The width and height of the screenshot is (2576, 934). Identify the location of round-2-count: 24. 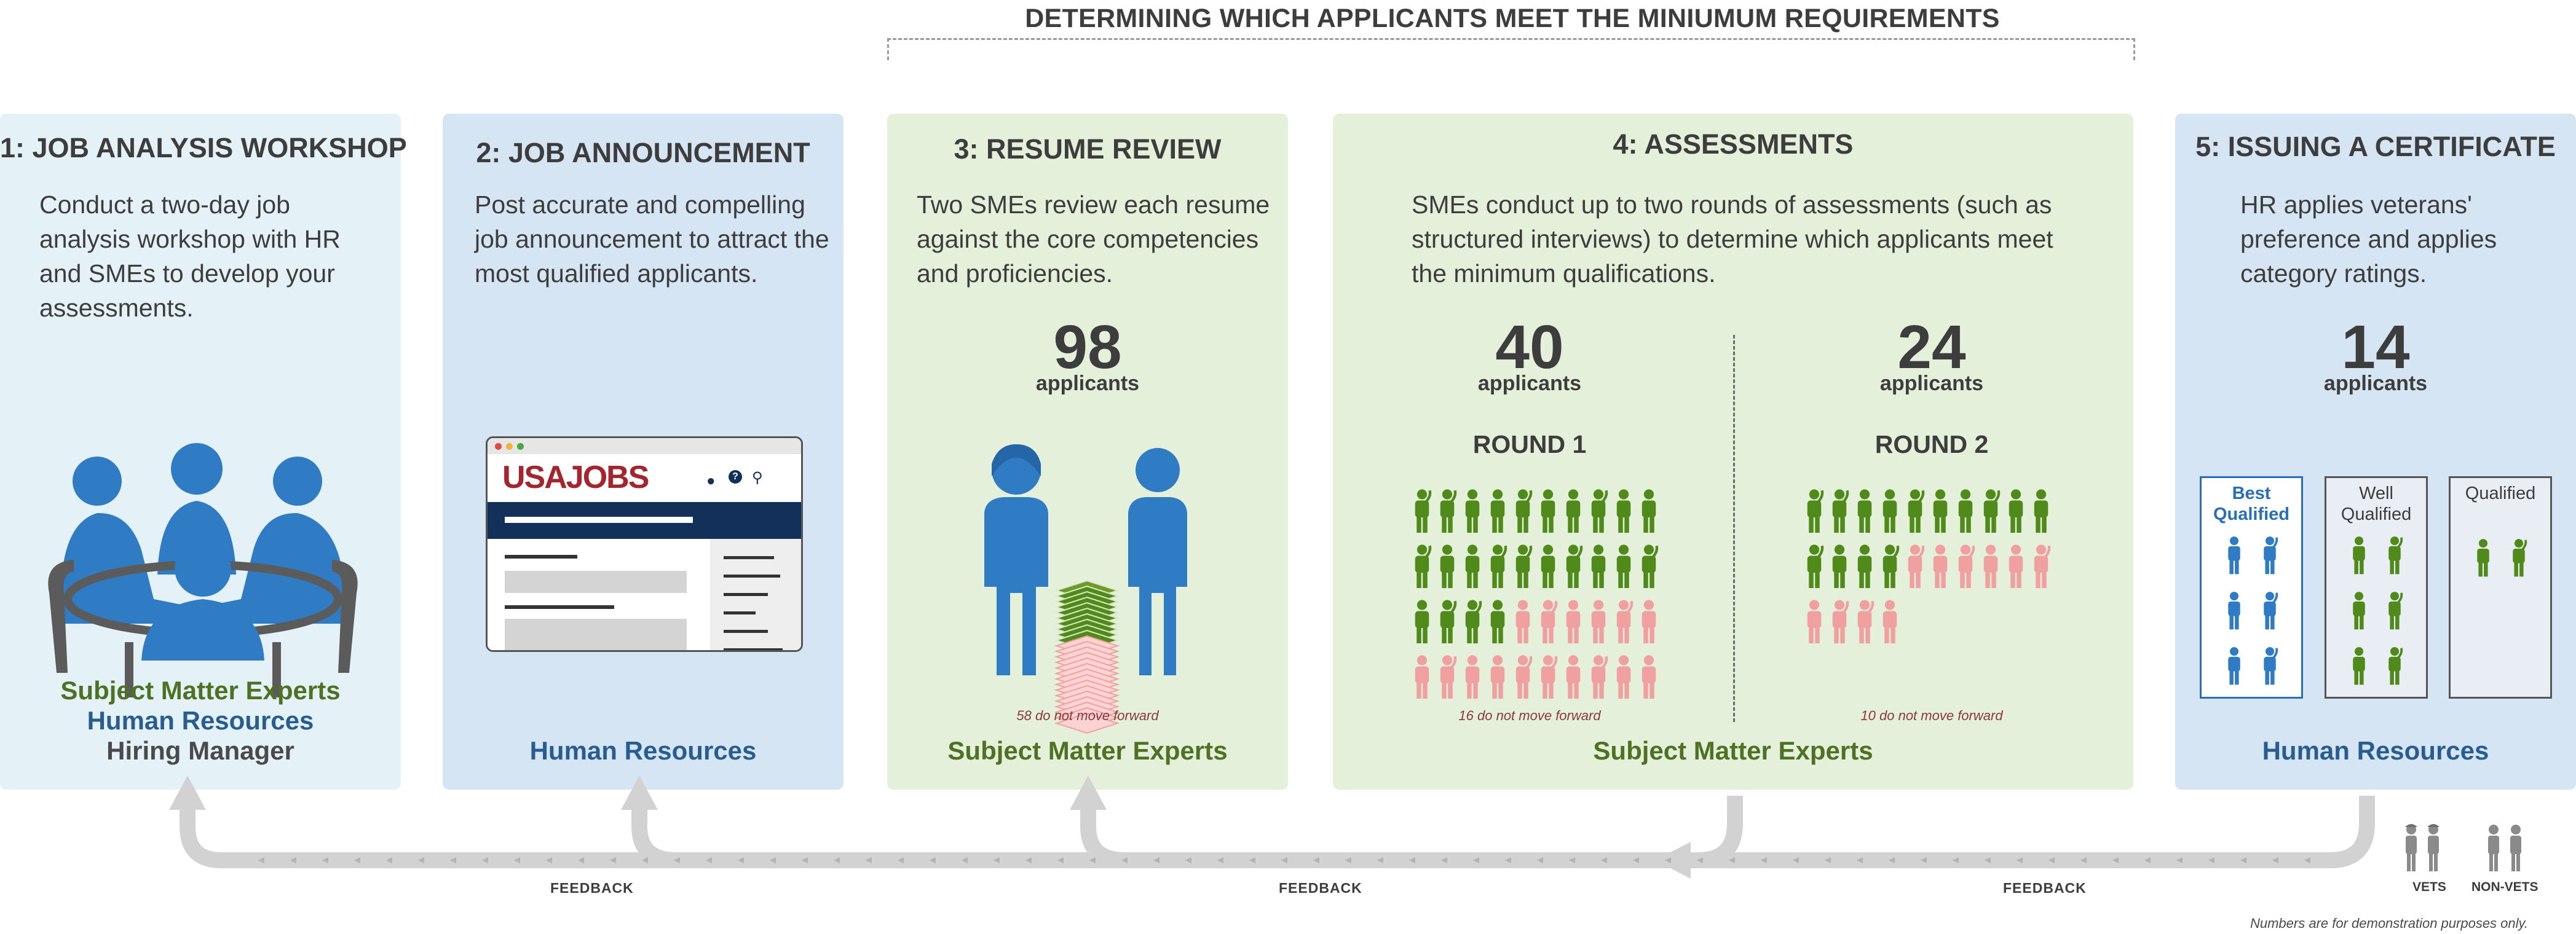
(1932, 347).